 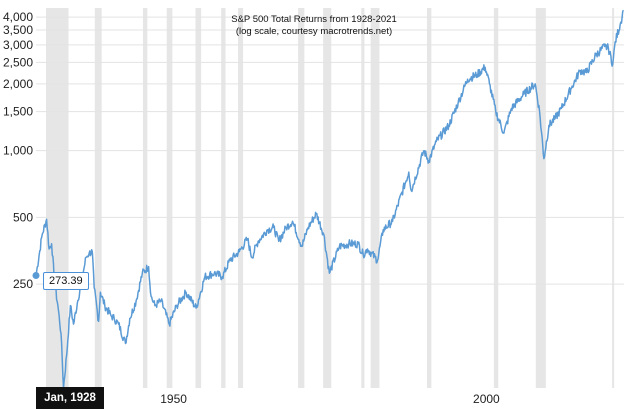 What do you see at coordinates (314, 31) in the screenshot?
I see `chart-subtitle: (log scale, courtesy macrotrends.net)` at bounding box center [314, 31].